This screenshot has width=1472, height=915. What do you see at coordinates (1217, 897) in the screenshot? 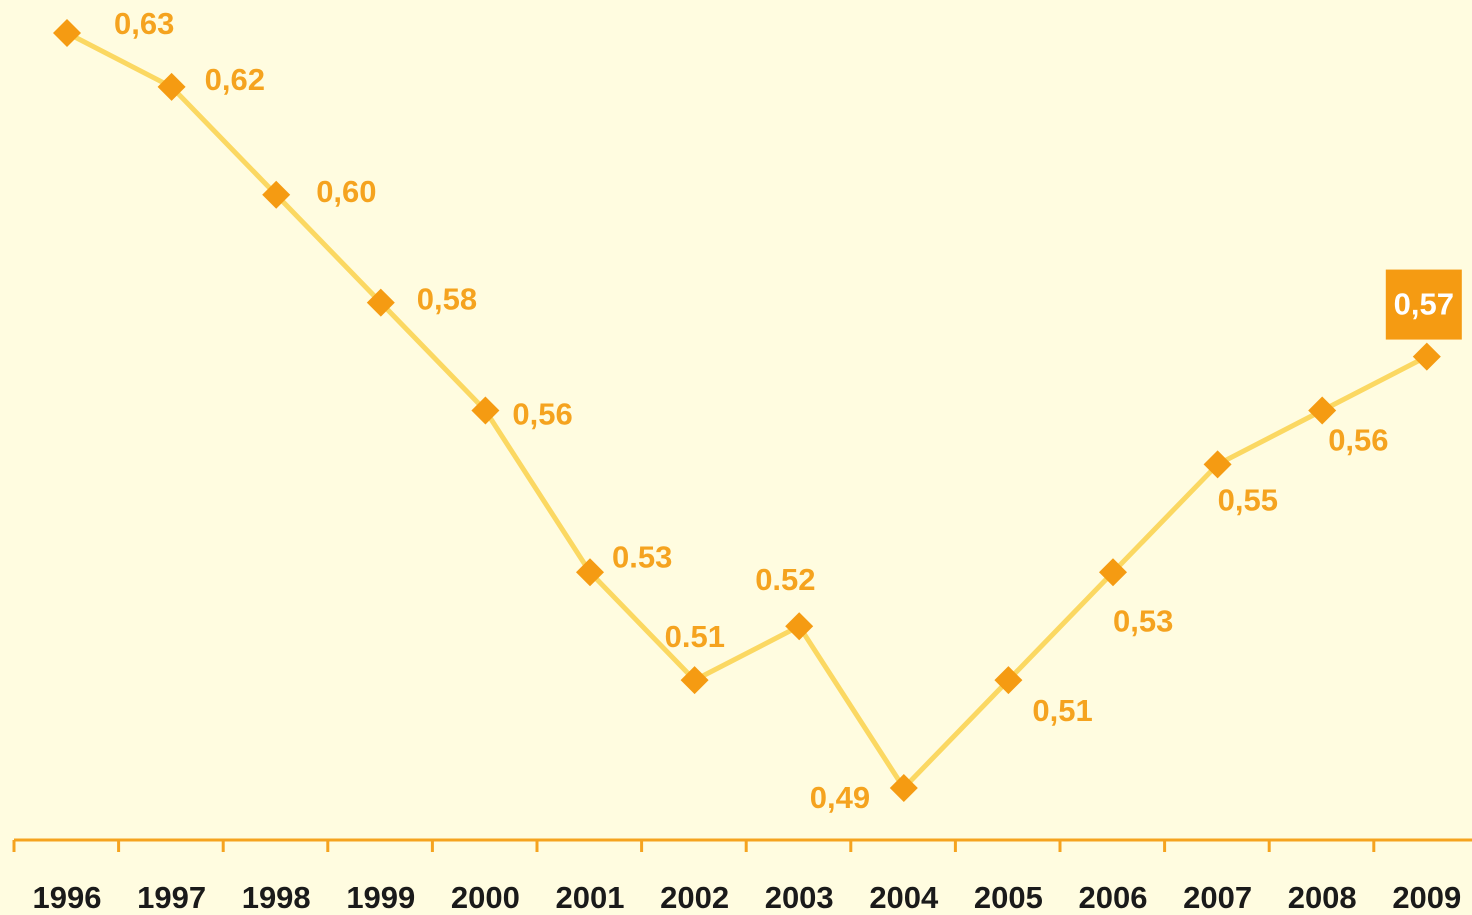
I see `x-tick-label: 2007` at bounding box center [1217, 897].